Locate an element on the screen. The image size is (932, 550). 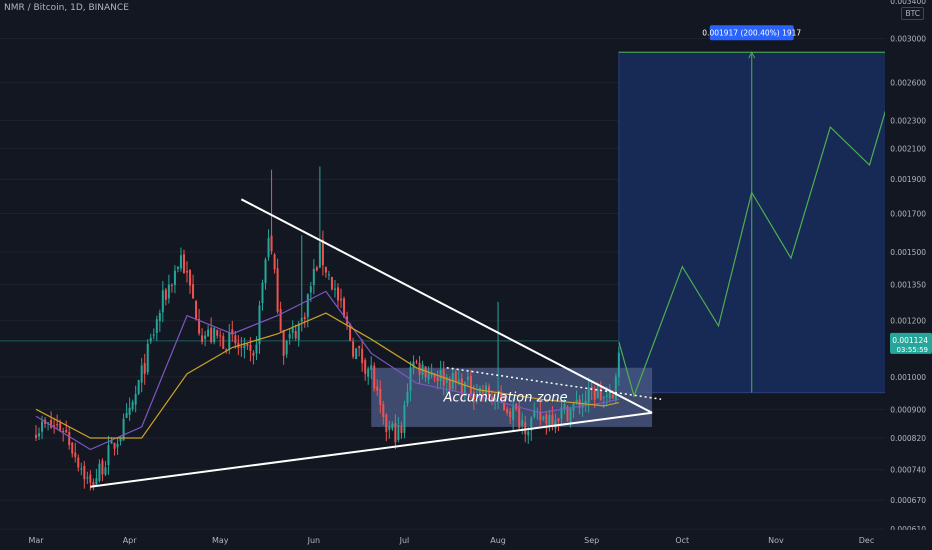
price-tick-label: 0.001000 is located at coordinates (908, 377).